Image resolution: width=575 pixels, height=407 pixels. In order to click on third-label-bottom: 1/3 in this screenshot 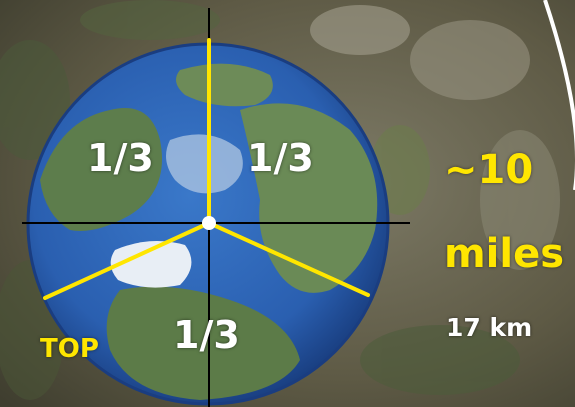, I will do `click(206, 335)`.